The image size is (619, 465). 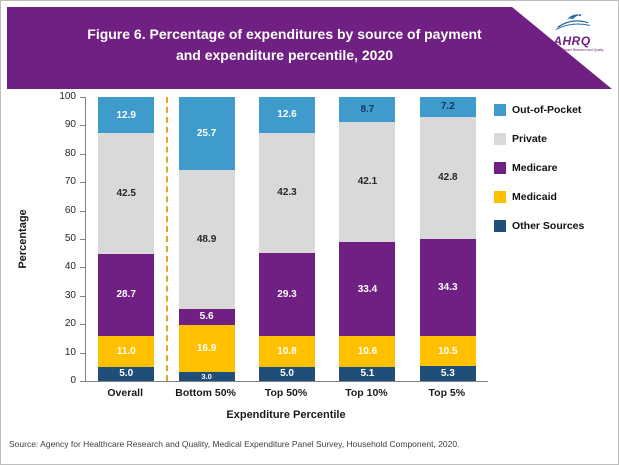 What do you see at coordinates (500, 168) in the screenshot?
I see `legend-swatch-medicare` at bounding box center [500, 168].